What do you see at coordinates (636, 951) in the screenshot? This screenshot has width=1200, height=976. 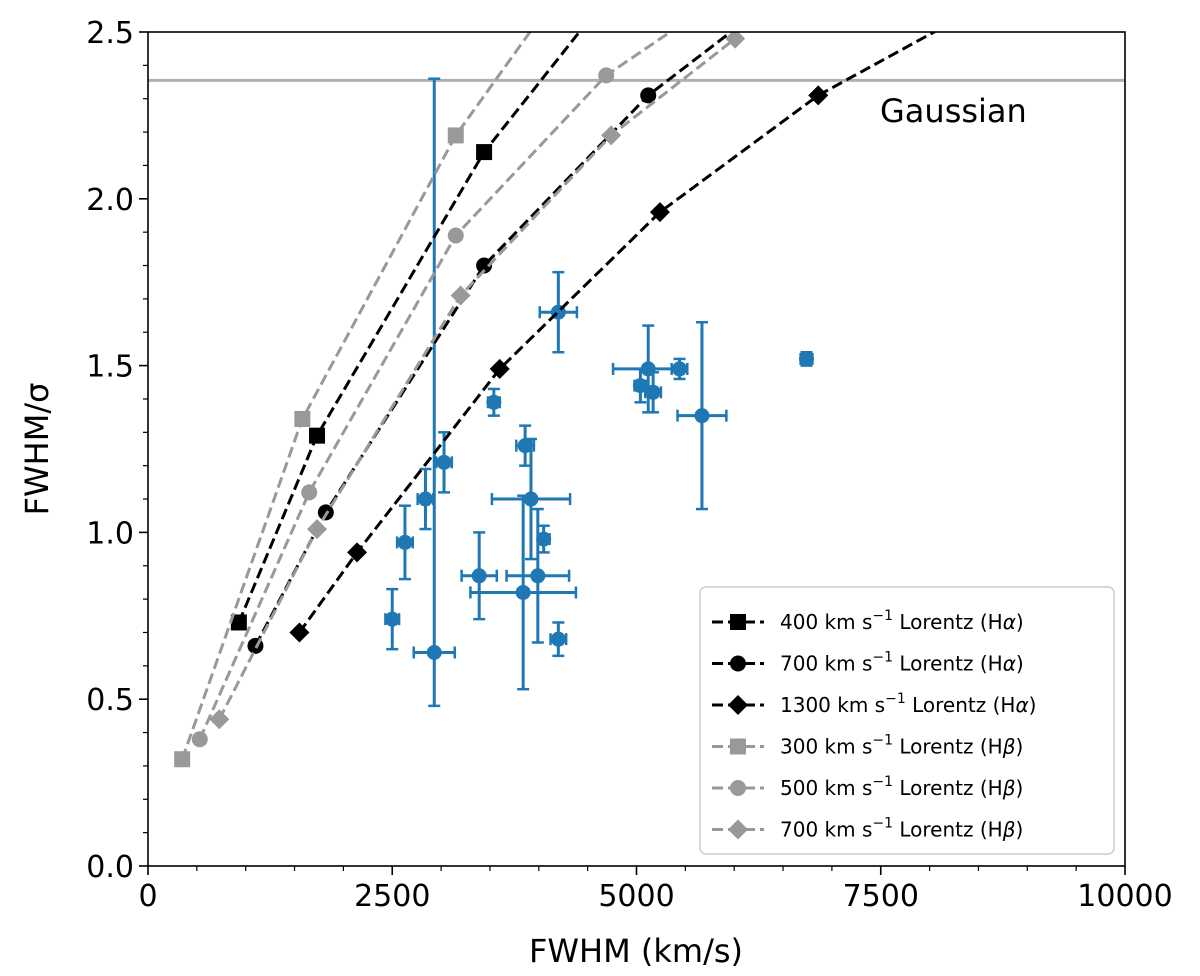 I see `x-axis-label: FWHM (km/s)` at bounding box center [636, 951].